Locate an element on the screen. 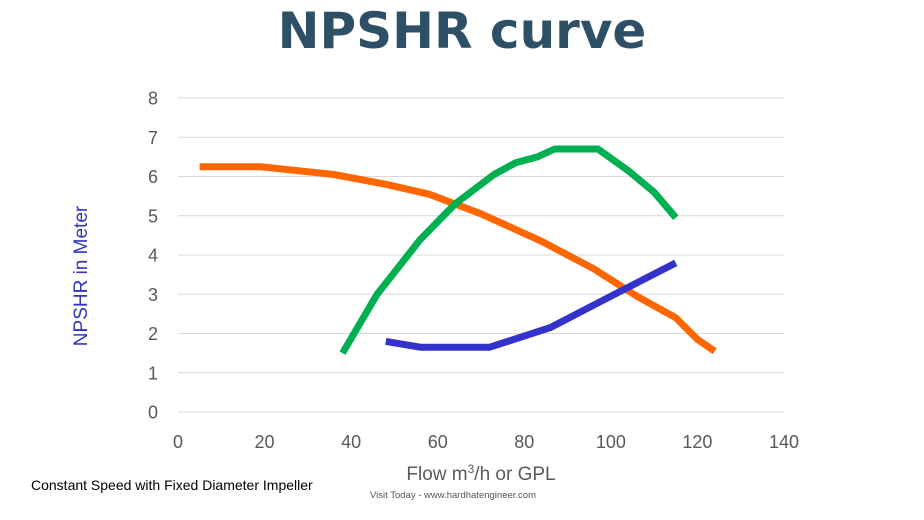 The height and width of the screenshot is (520, 924). x-axis-label-rest: /h or GPL is located at coordinates (514, 474).